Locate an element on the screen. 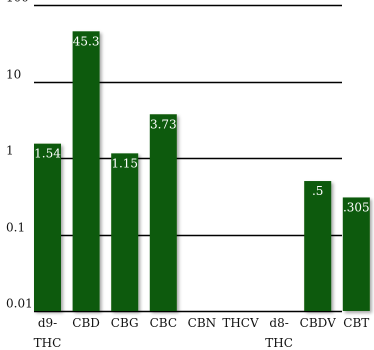  bar-cbg is located at coordinates (125, 232).